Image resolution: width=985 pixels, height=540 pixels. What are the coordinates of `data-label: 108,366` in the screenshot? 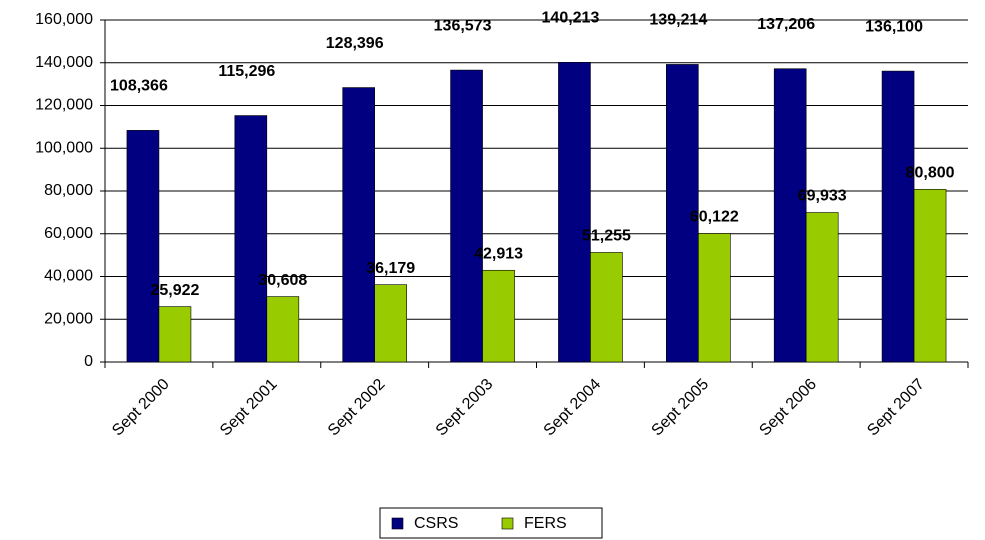 It's located at (139, 86).